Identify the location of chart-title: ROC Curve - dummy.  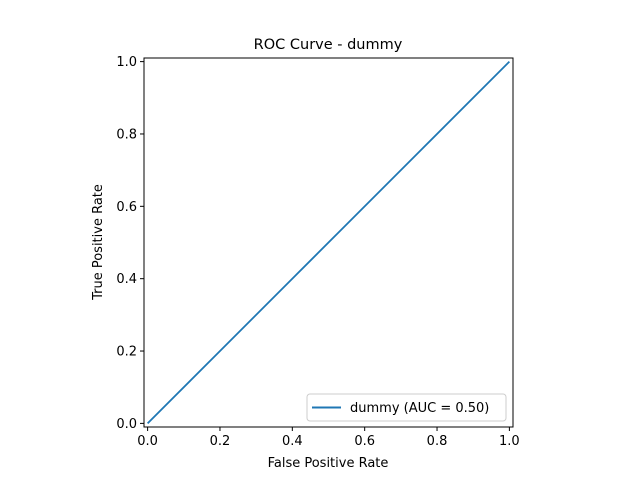
(328, 45).